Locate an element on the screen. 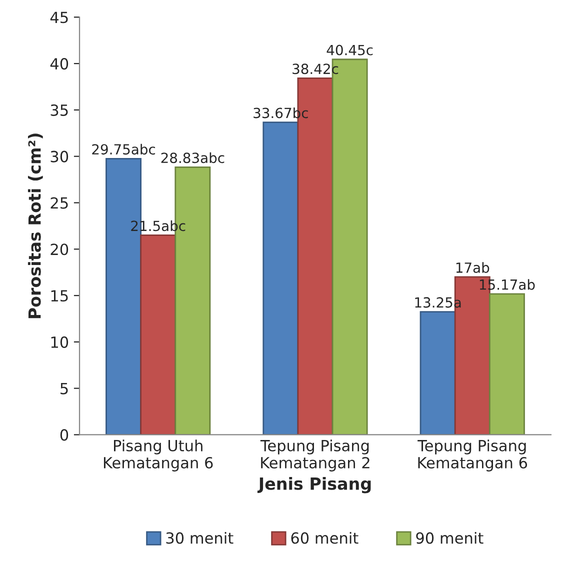 This screenshot has height=572, width=568. data-label: 40.45c is located at coordinates (349, 50).